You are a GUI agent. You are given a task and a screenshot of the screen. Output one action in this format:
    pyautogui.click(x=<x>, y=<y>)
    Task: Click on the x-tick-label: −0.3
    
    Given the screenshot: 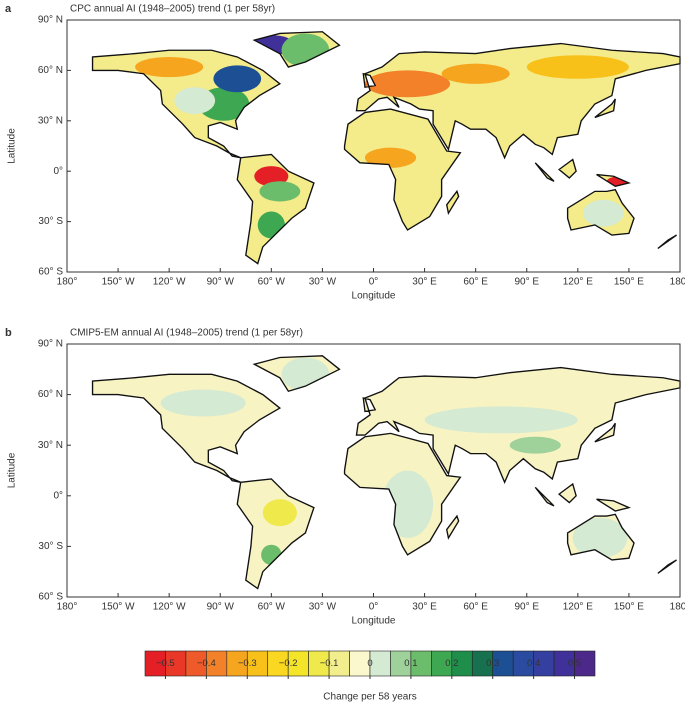 What is the action you would take?
    pyautogui.click(x=247, y=663)
    